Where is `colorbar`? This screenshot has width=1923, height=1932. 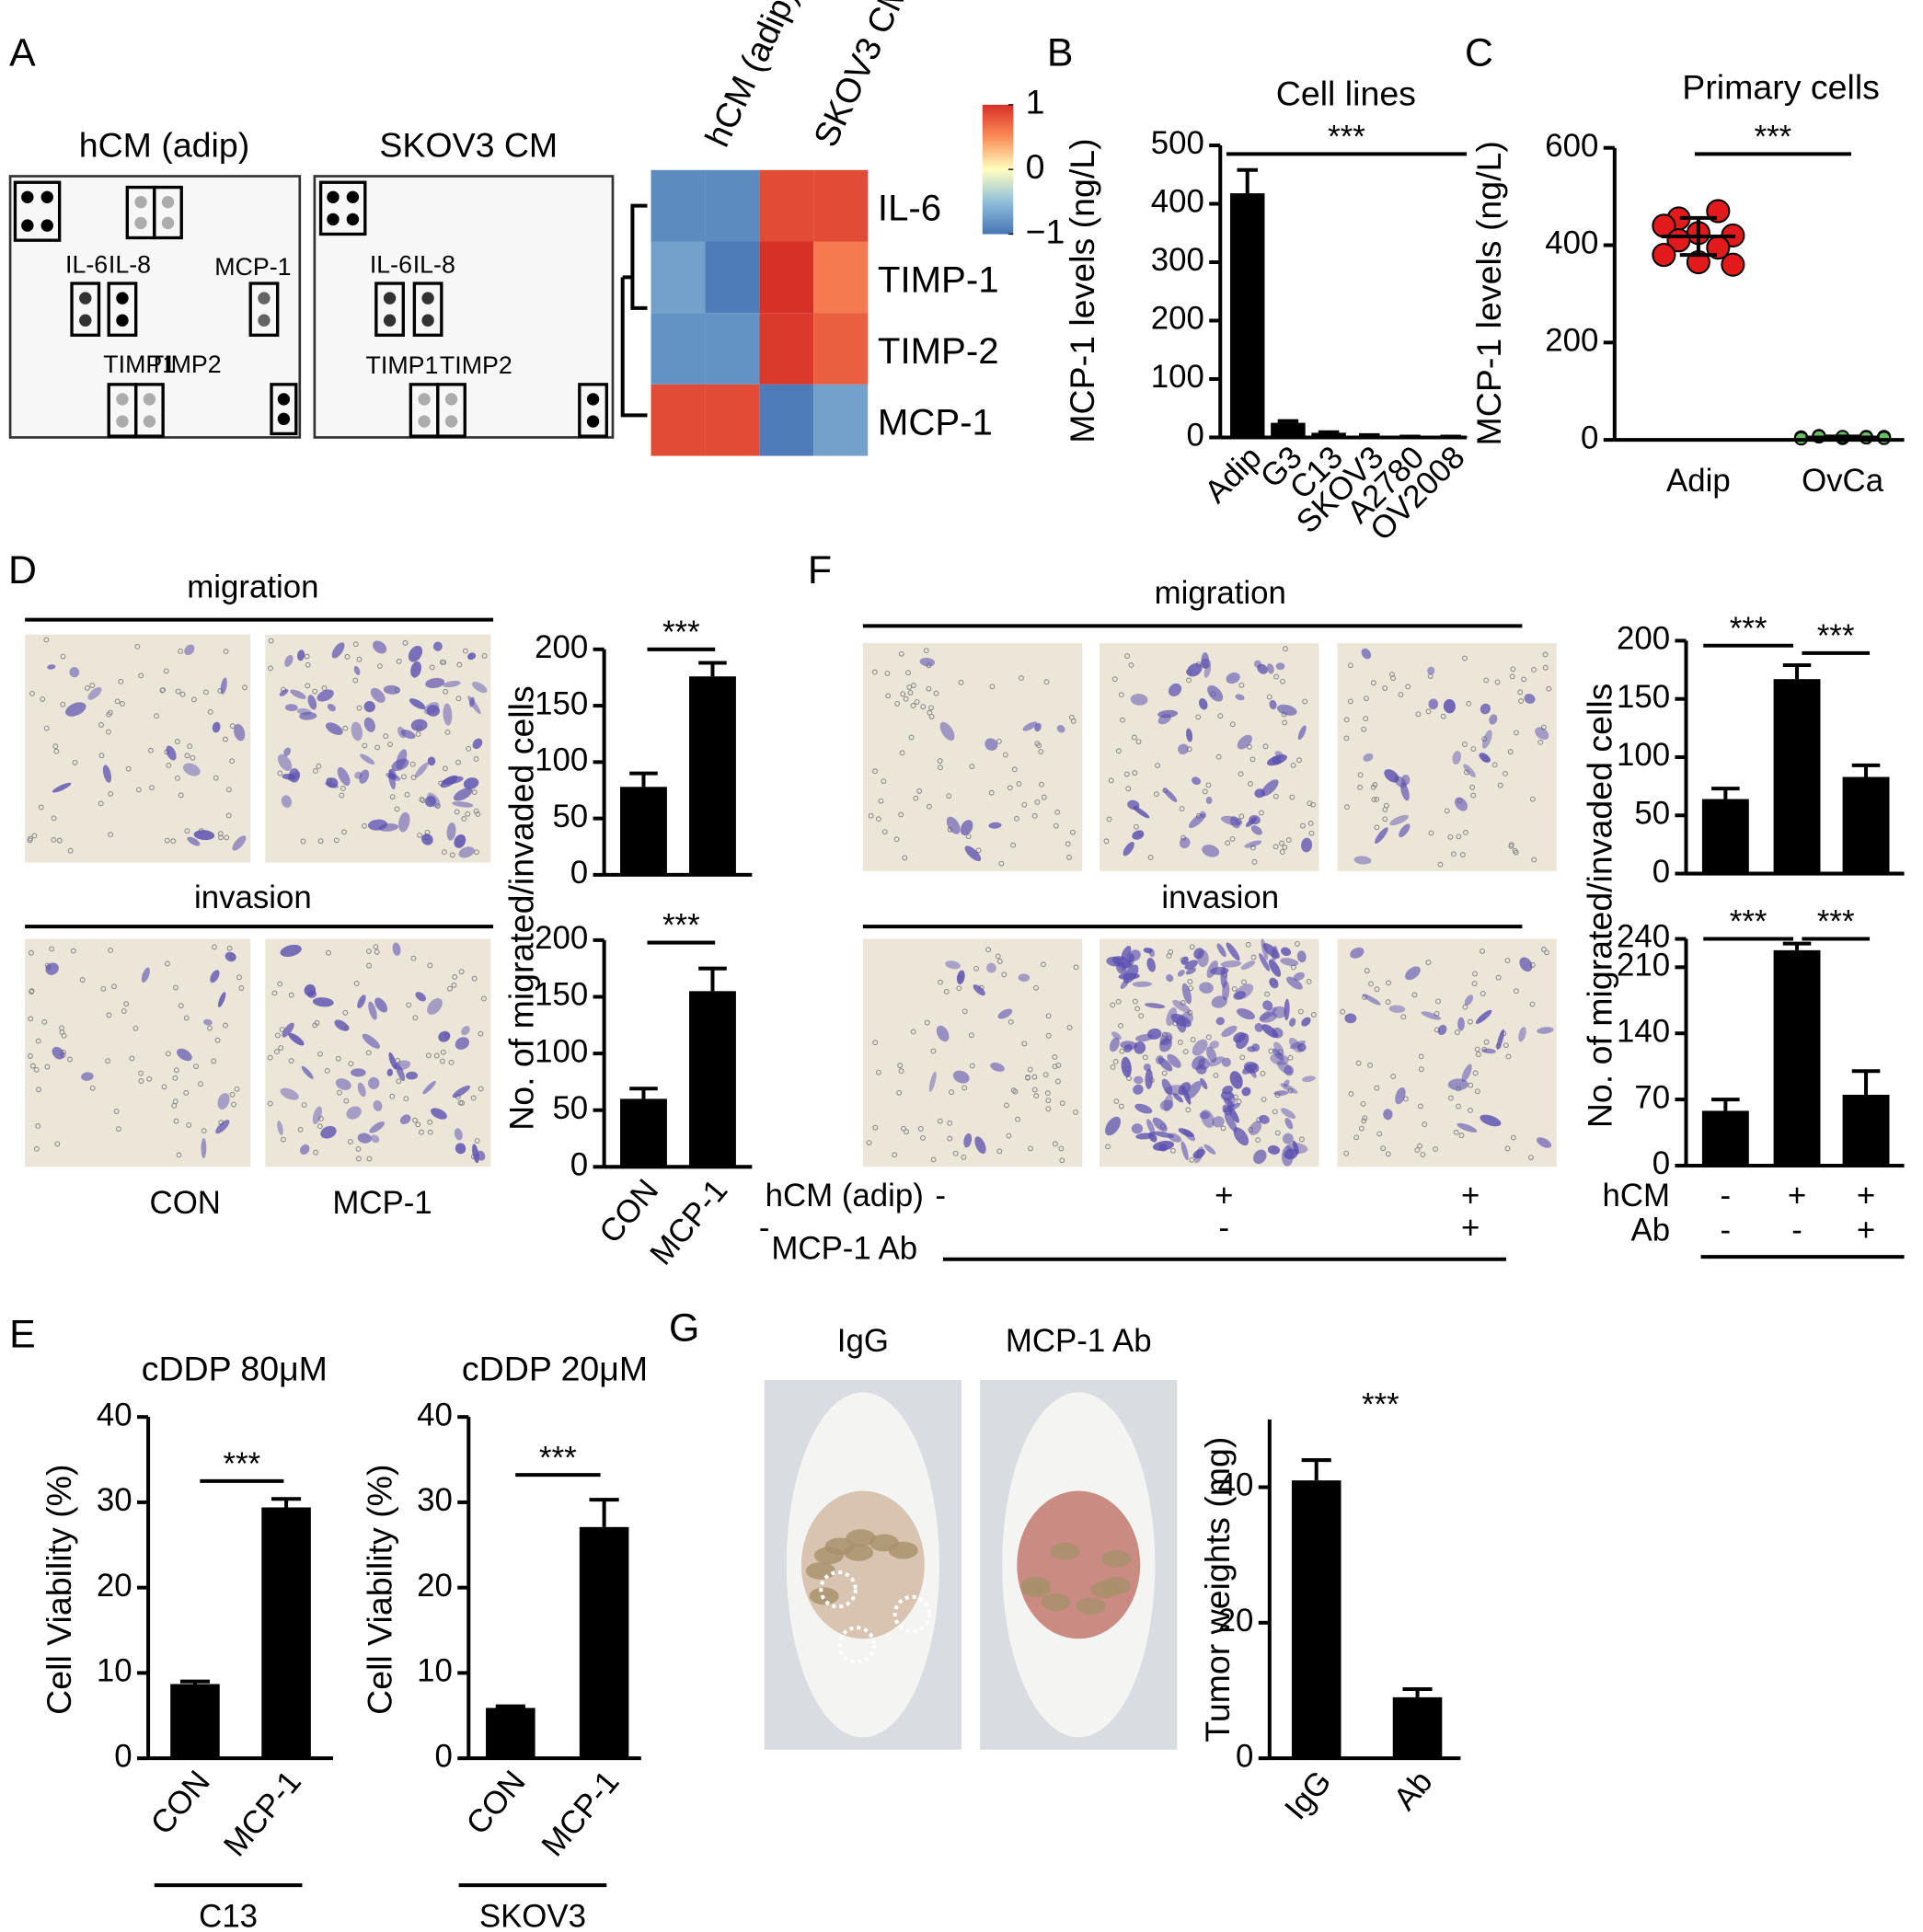 colorbar is located at coordinates (998, 169).